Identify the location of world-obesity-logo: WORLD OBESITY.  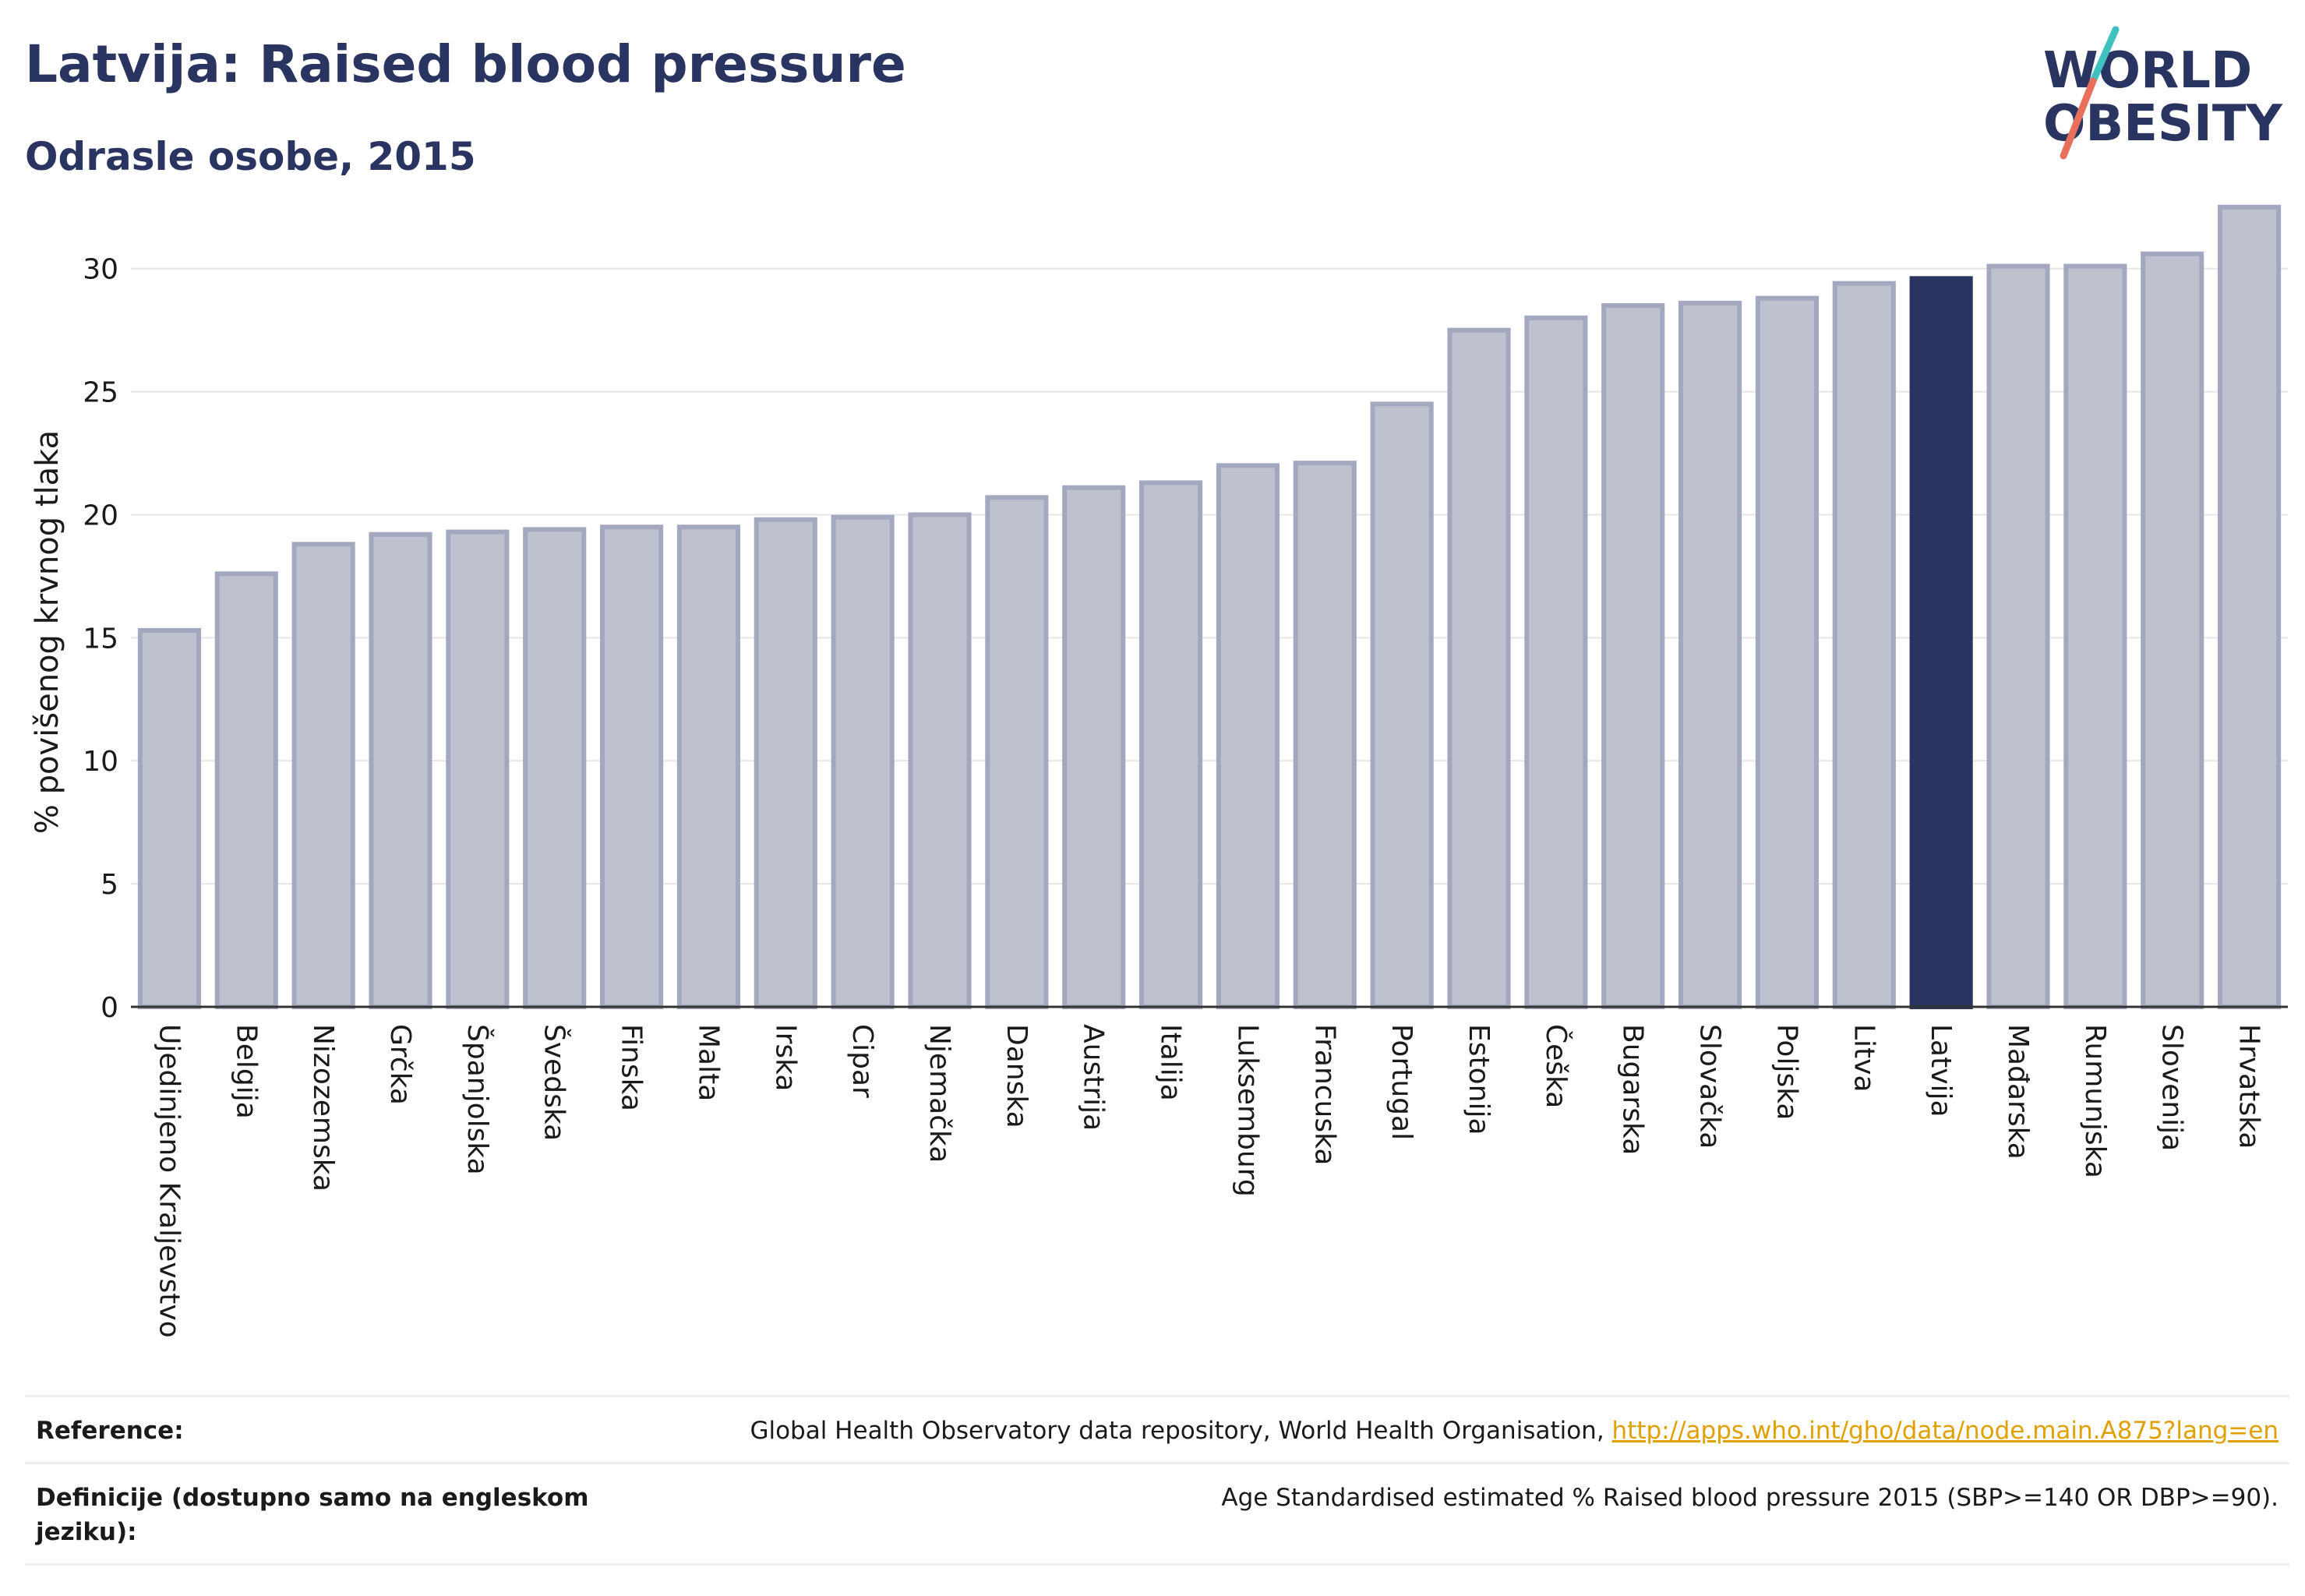
(2162, 93).